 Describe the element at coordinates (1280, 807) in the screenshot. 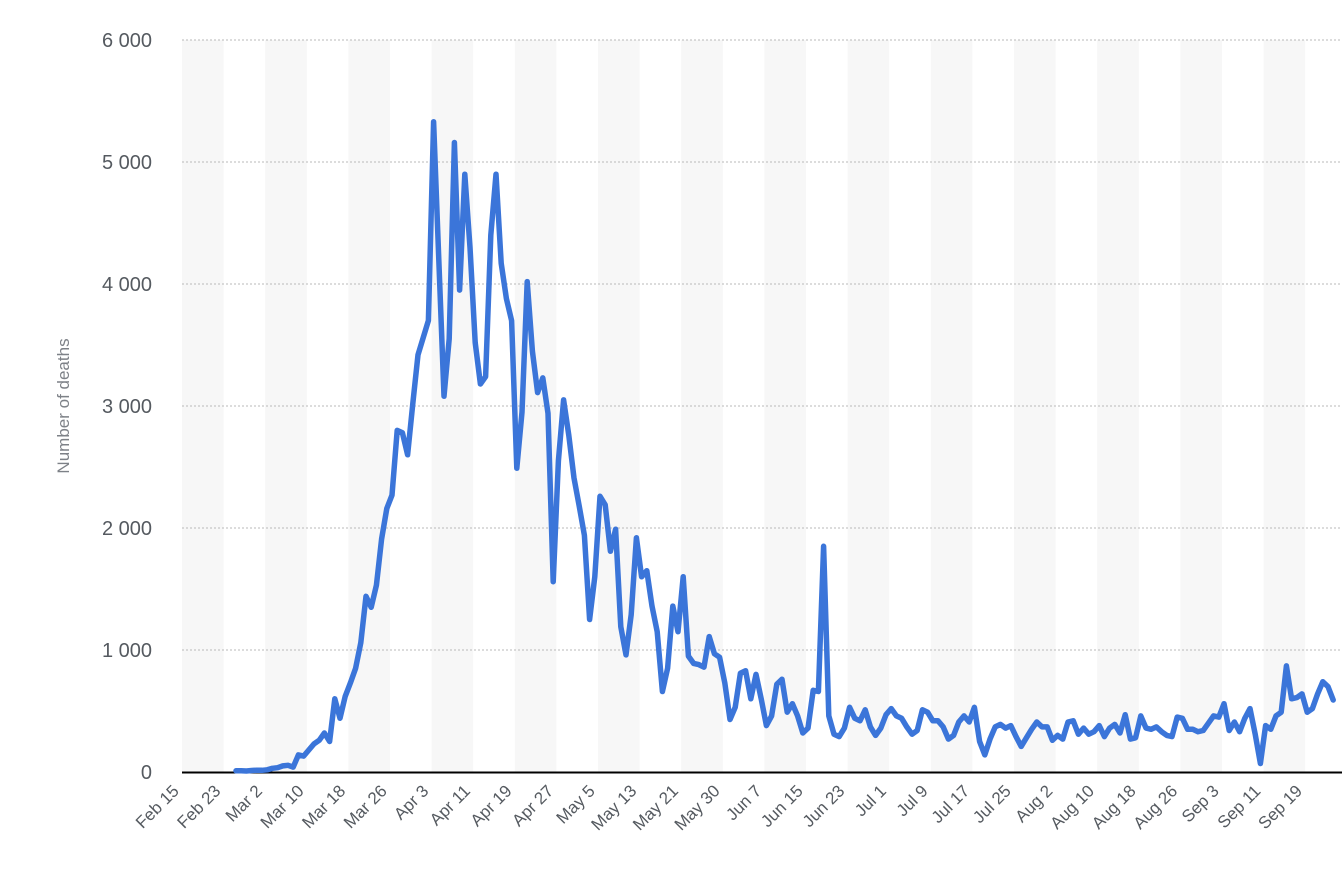

I see `x-tick-label: Sep 19` at that location.